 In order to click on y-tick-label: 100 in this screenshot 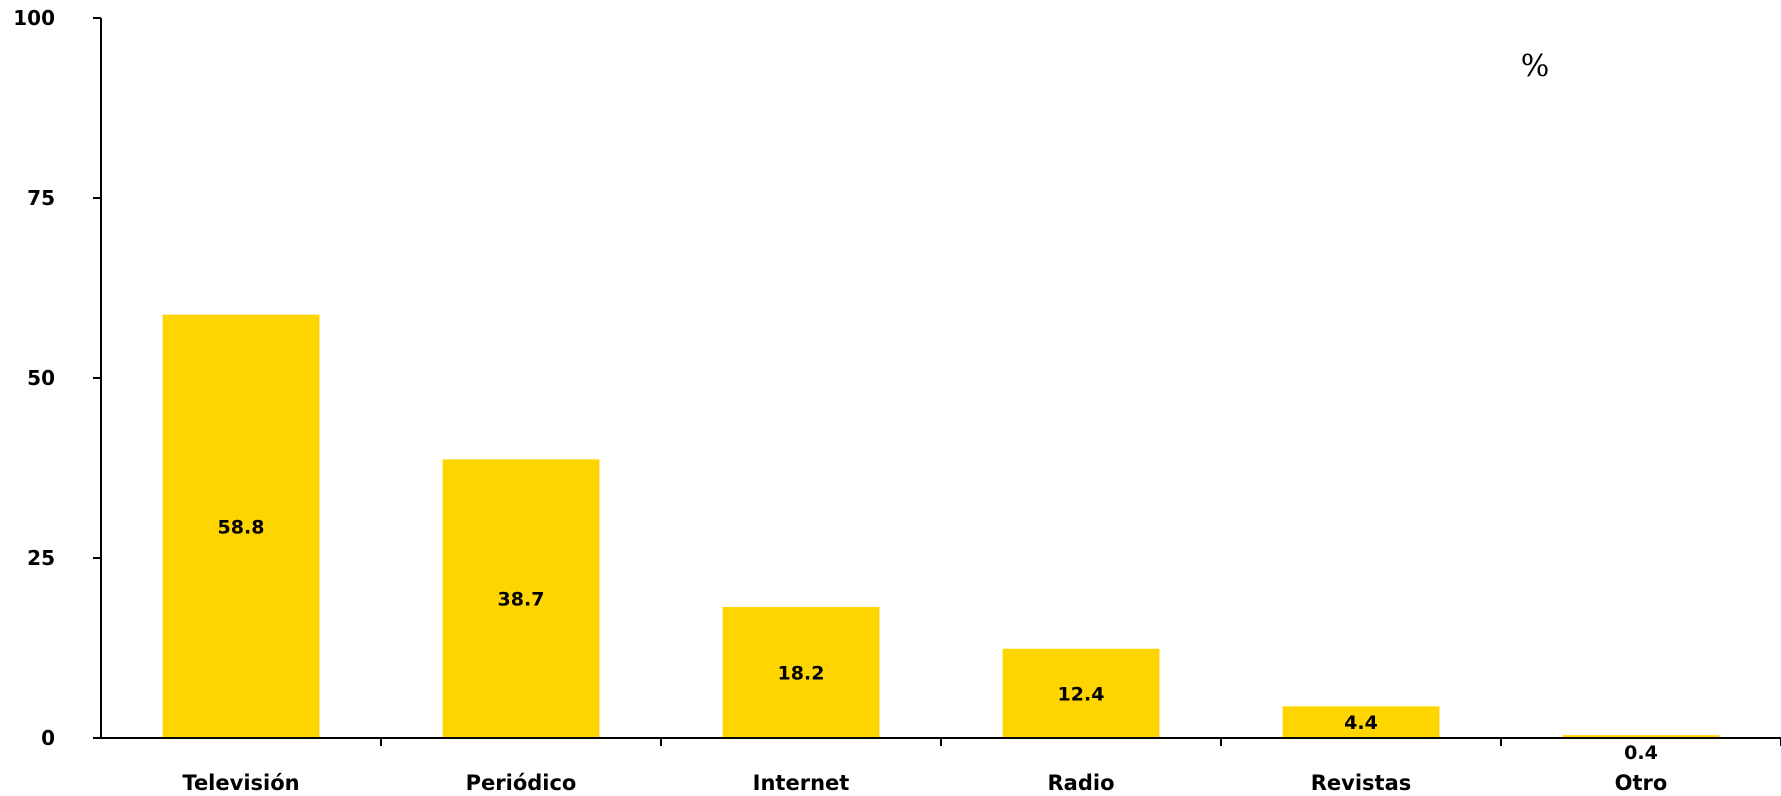, I will do `click(34, 18)`.